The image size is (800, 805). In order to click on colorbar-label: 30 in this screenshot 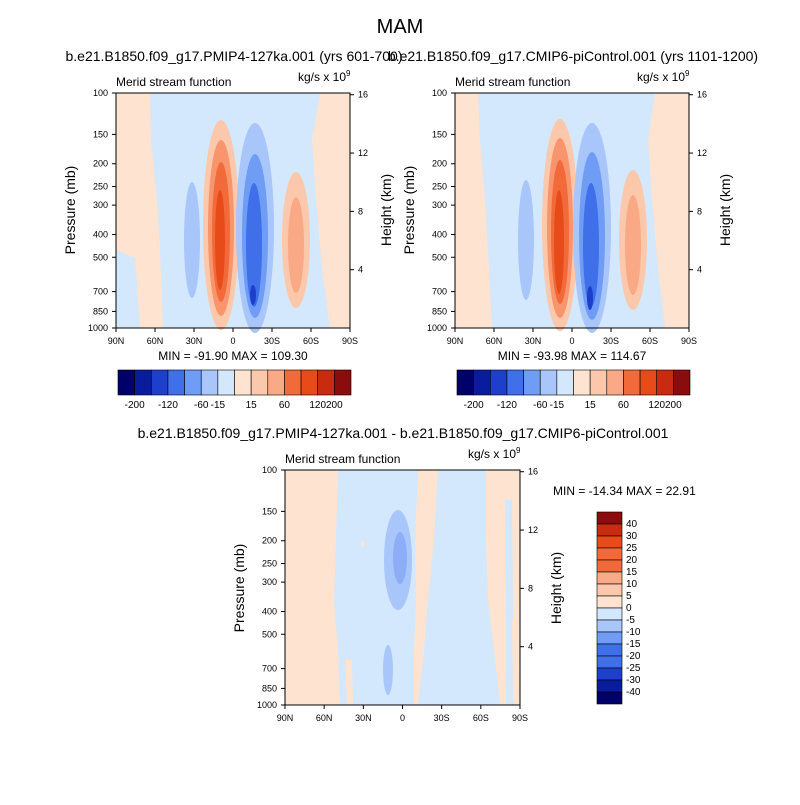, I will do `click(632, 536)`.